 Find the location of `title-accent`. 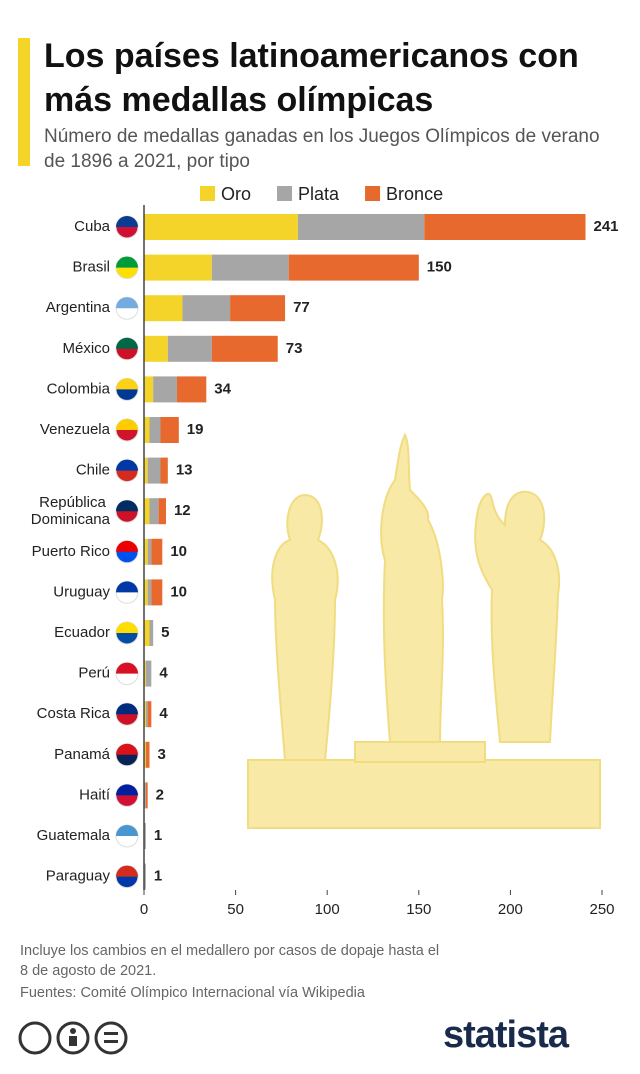

title-accent is located at coordinates (24, 102).